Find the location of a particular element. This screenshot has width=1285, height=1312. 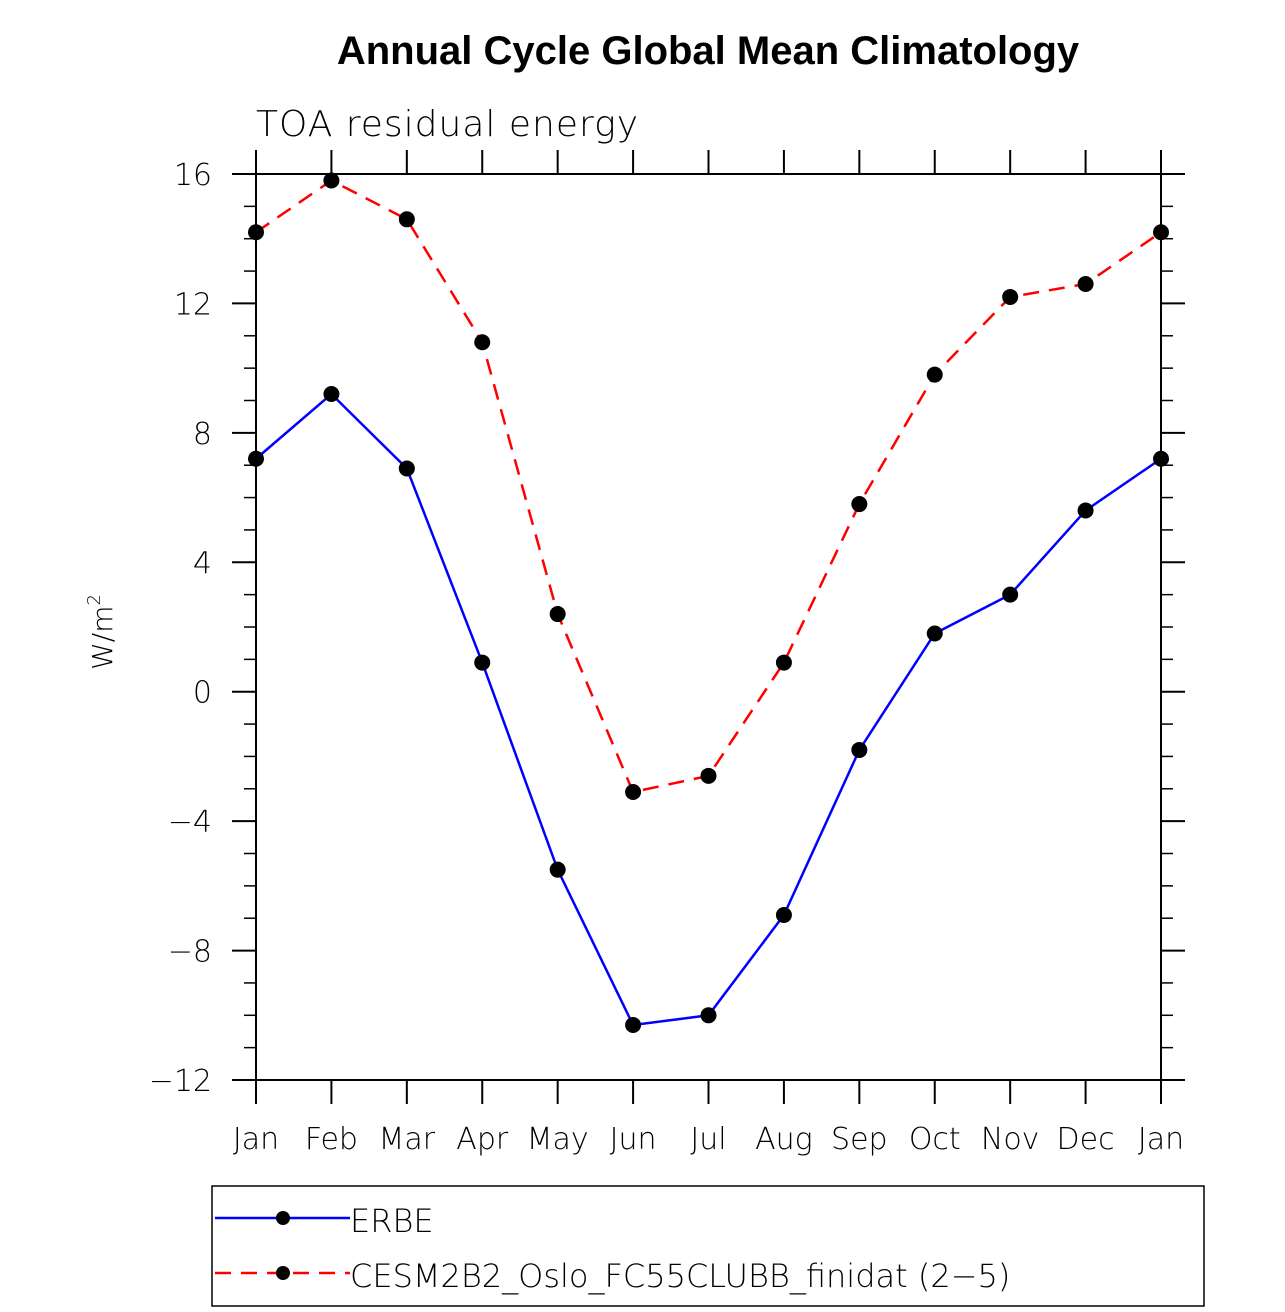

y-tick-label: −4 is located at coordinates (190, 822).